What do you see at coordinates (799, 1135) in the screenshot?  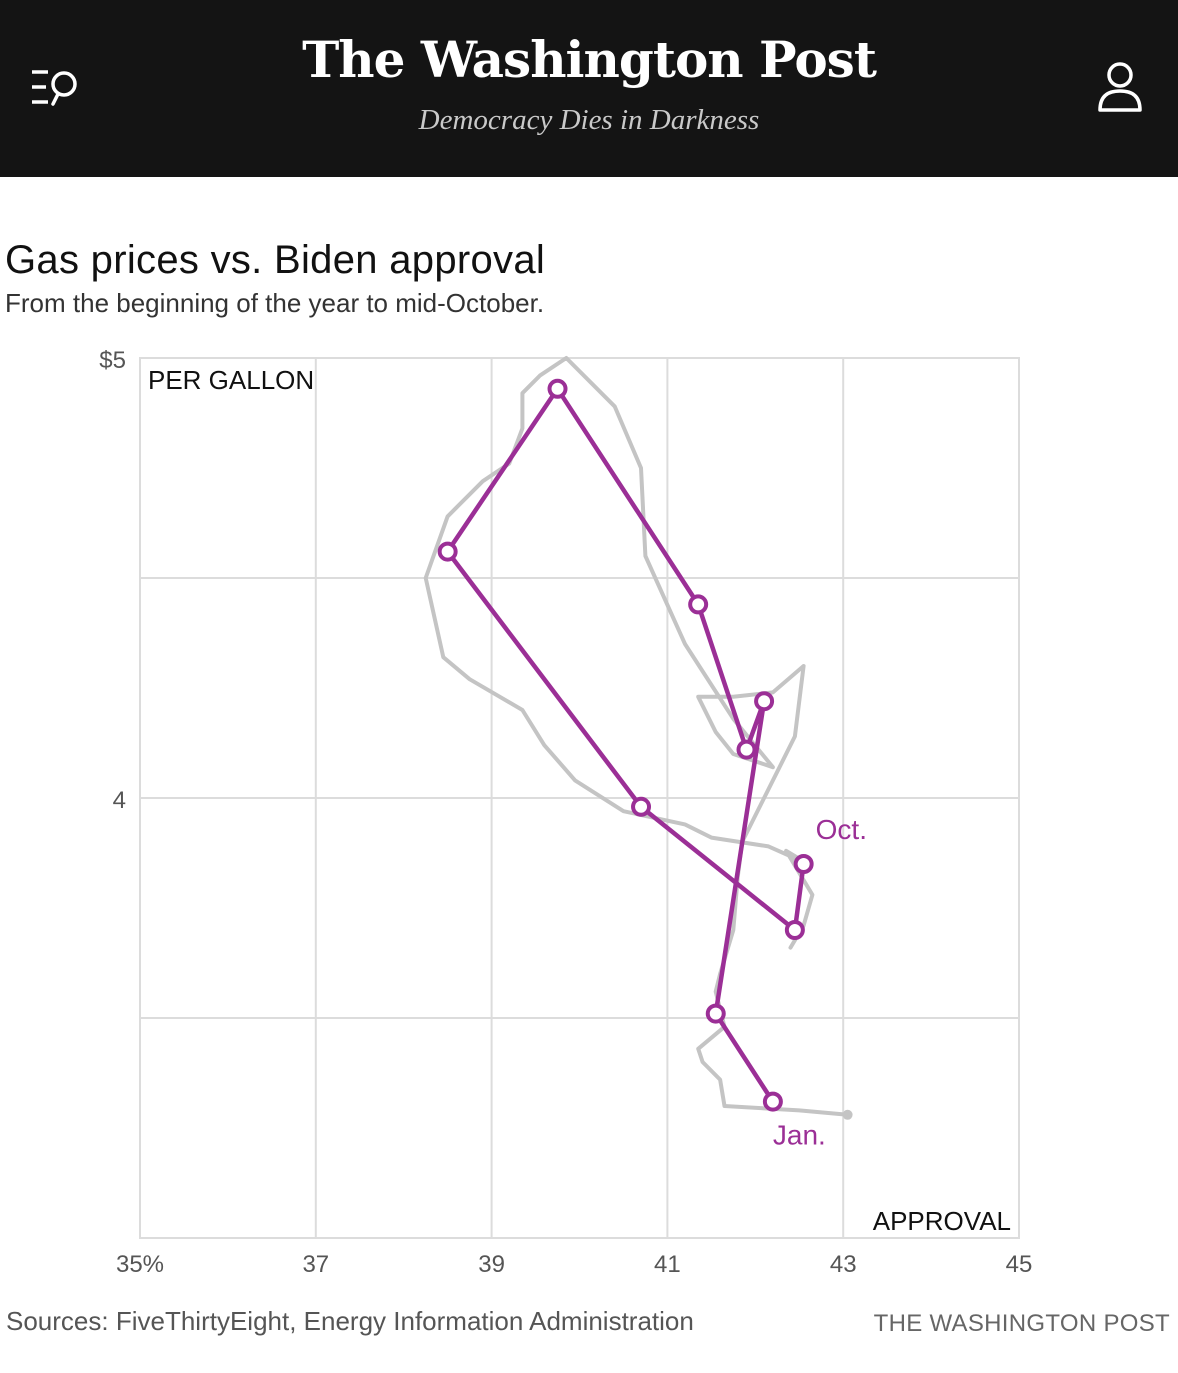 I see `annotation-jan: Jan.` at bounding box center [799, 1135].